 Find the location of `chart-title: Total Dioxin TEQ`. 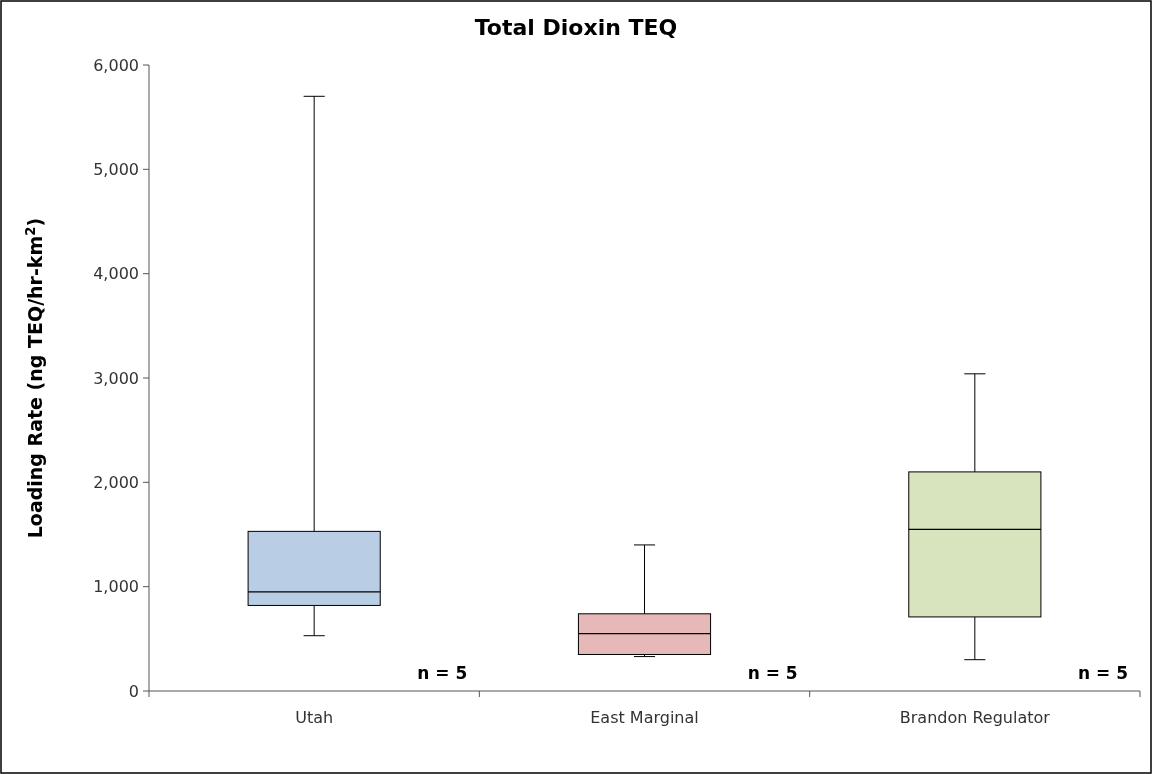

chart-title: Total Dioxin TEQ is located at coordinates (576, 27).